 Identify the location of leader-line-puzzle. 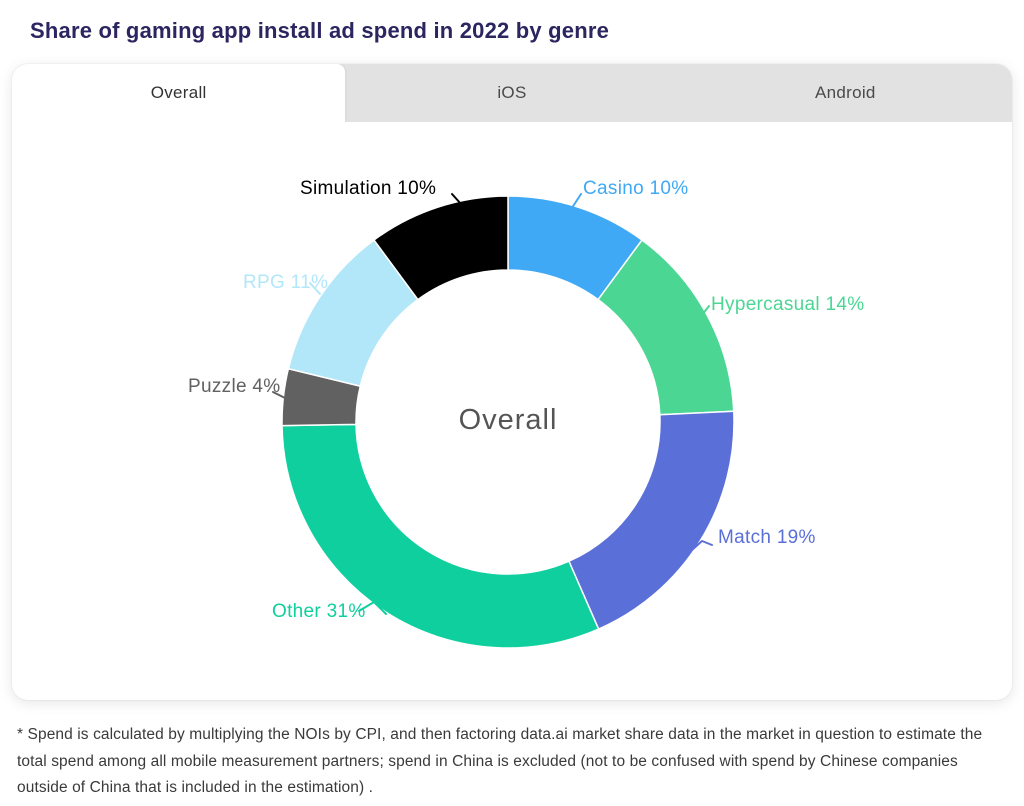
(279, 395).